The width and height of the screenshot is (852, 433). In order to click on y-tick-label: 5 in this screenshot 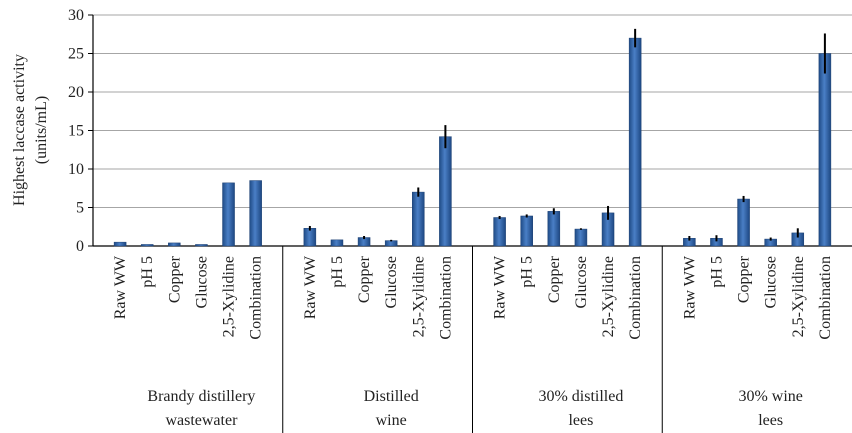, I will do `click(80, 208)`.